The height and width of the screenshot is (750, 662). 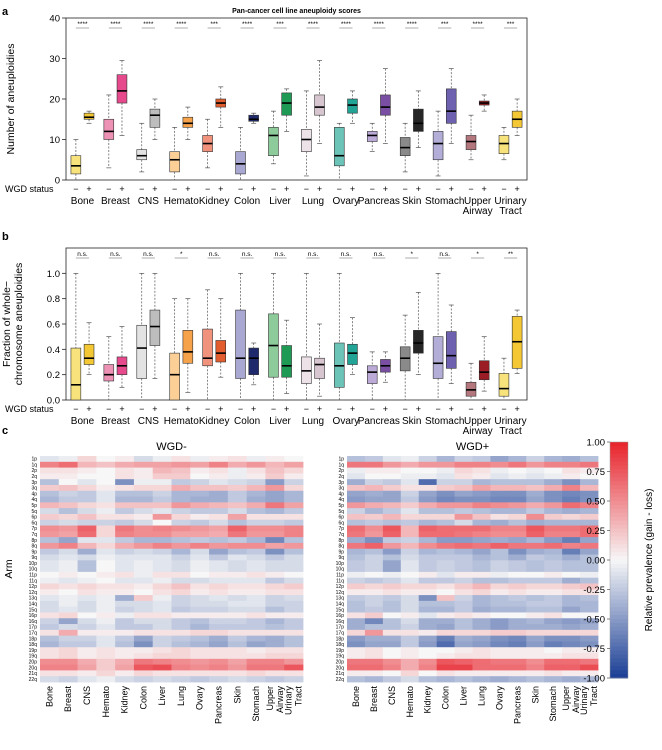 I want to click on arm-label-21q: 21q, so click(x=340, y=674).